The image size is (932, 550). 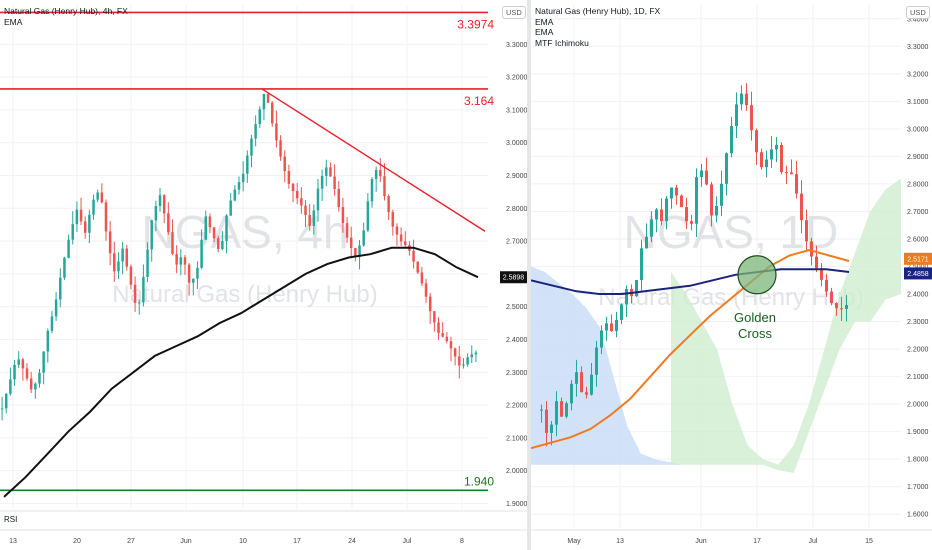 I want to click on right-x-tick: Jul, so click(x=813, y=541).